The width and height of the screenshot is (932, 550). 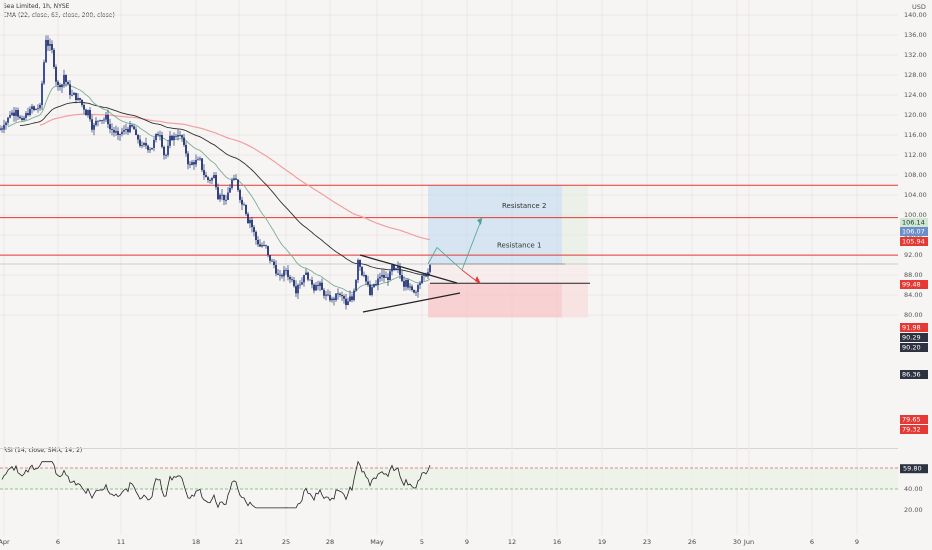 What do you see at coordinates (330, 542) in the screenshot?
I see `x-tick-label: 28` at bounding box center [330, 542].